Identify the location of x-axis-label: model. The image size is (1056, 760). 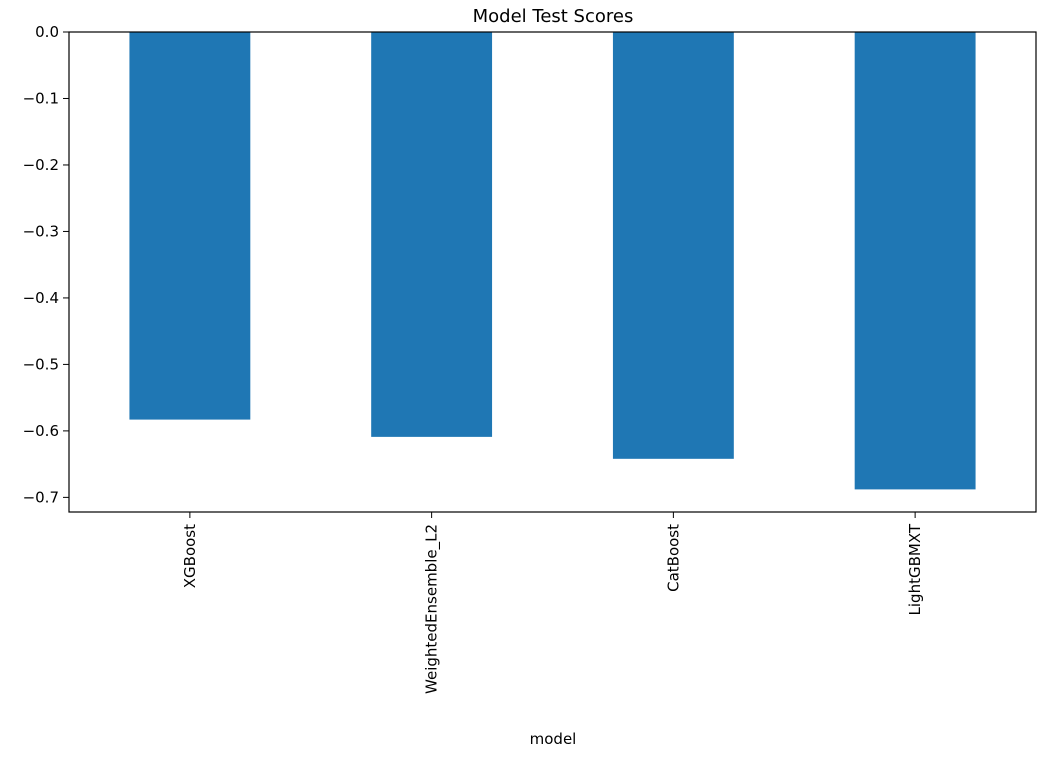
(553, 739).